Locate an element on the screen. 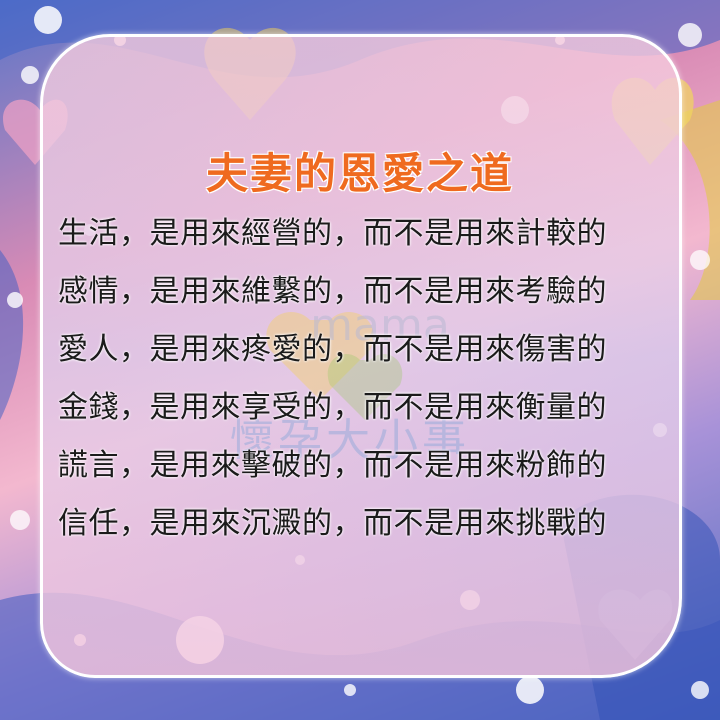 This screenshot has height=720, width=720. verse-line: 信任，是用來沉澱的，而不是用來挑戰的 is located at coordinates (332, 523).